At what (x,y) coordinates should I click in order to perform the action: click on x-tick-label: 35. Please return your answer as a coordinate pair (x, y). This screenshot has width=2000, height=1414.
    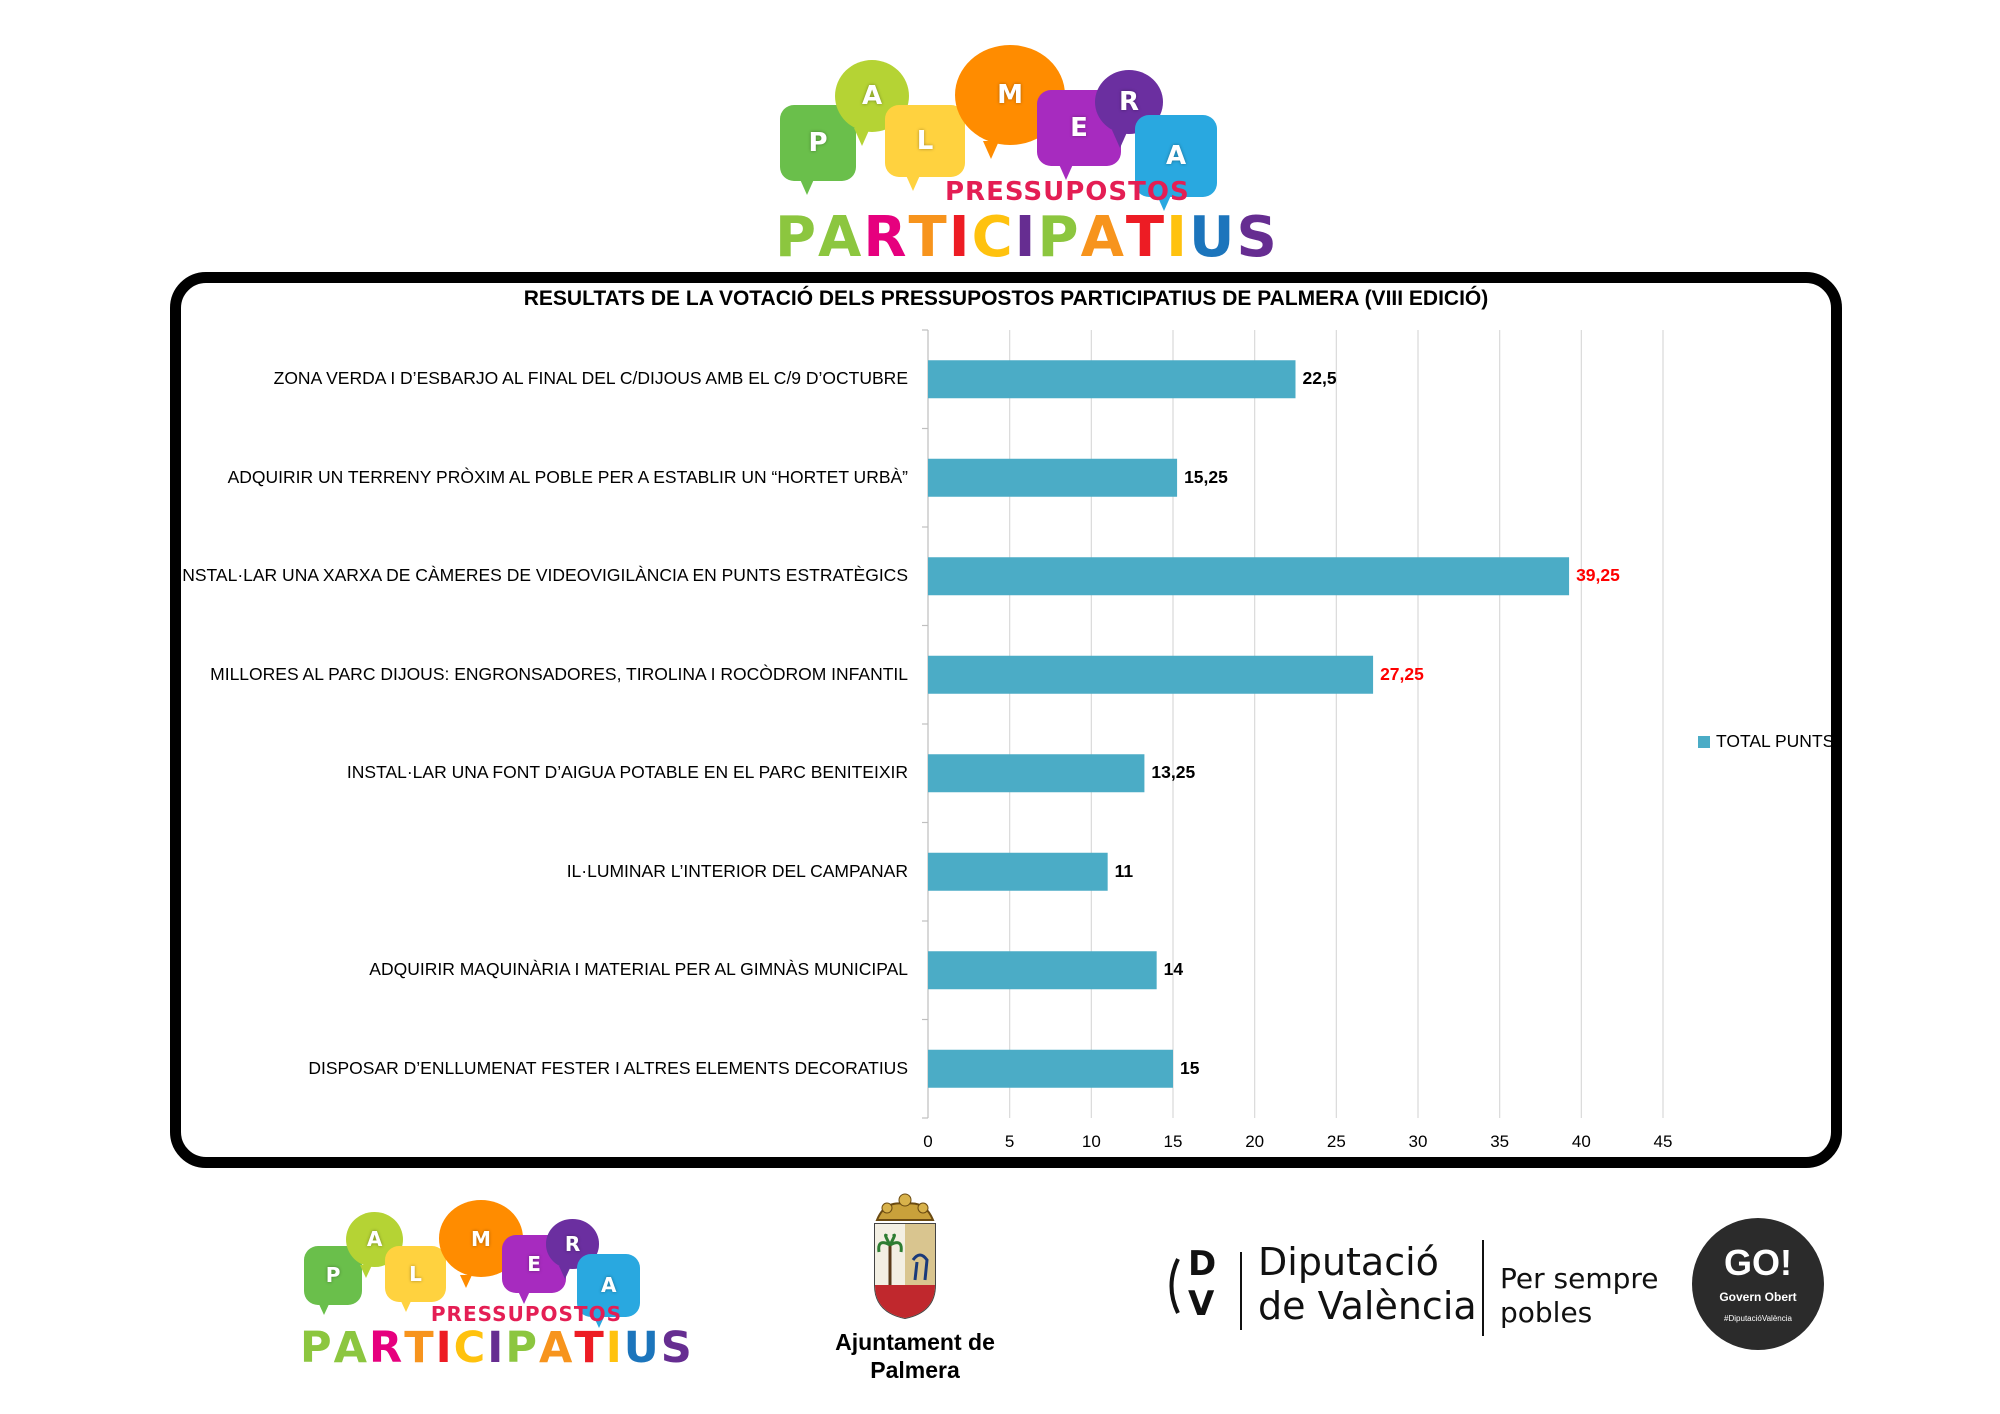
    Looking at the image, I should click on (1500, 1141).